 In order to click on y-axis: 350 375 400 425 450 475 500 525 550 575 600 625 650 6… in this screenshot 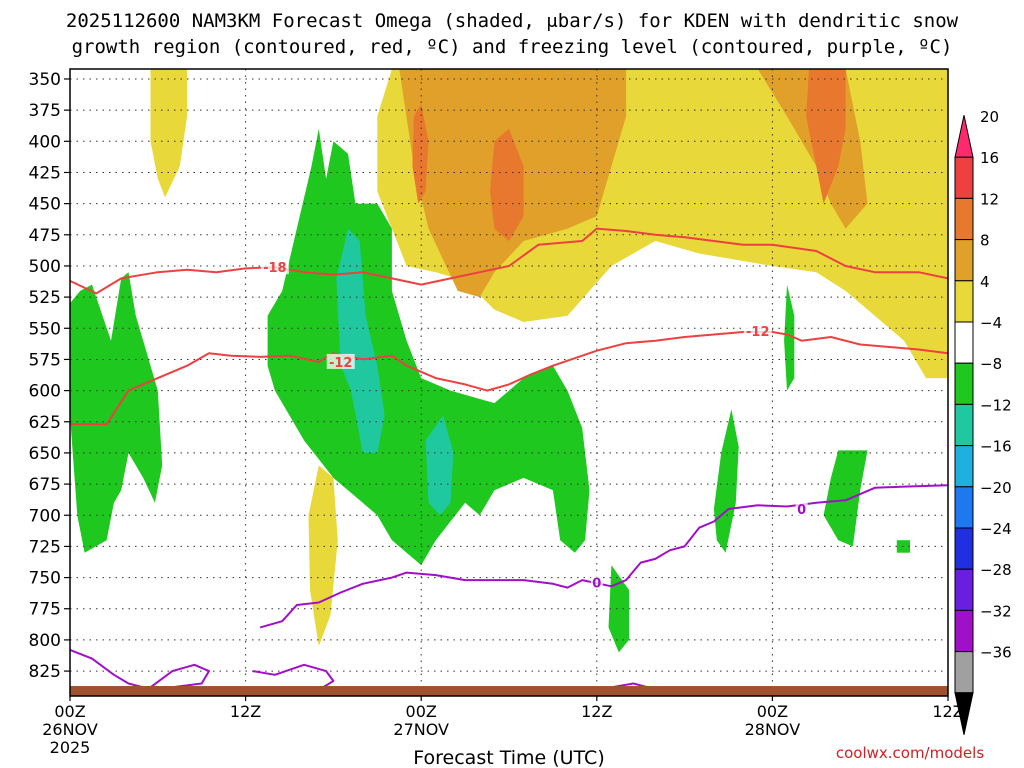, I will do `click(49, 376)`.